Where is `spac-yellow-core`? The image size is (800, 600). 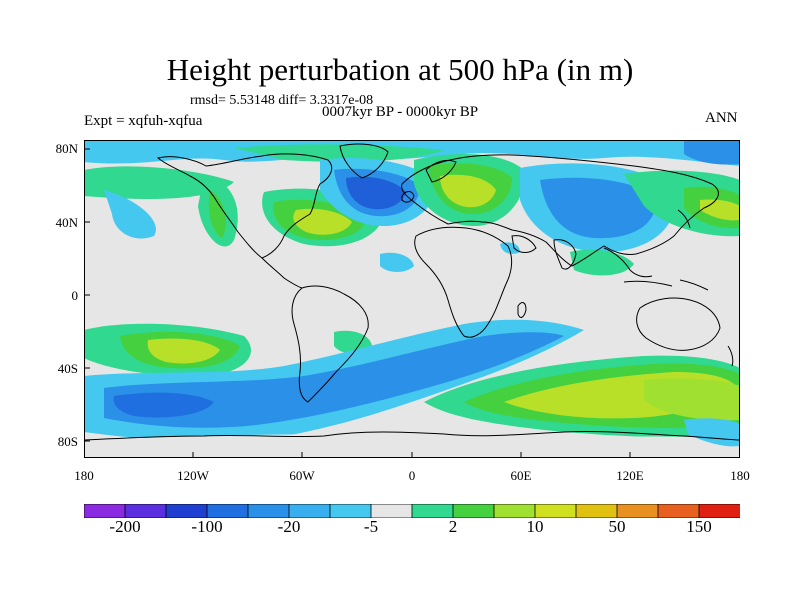
spac-yellow-core is located at coordinates (183, 351).